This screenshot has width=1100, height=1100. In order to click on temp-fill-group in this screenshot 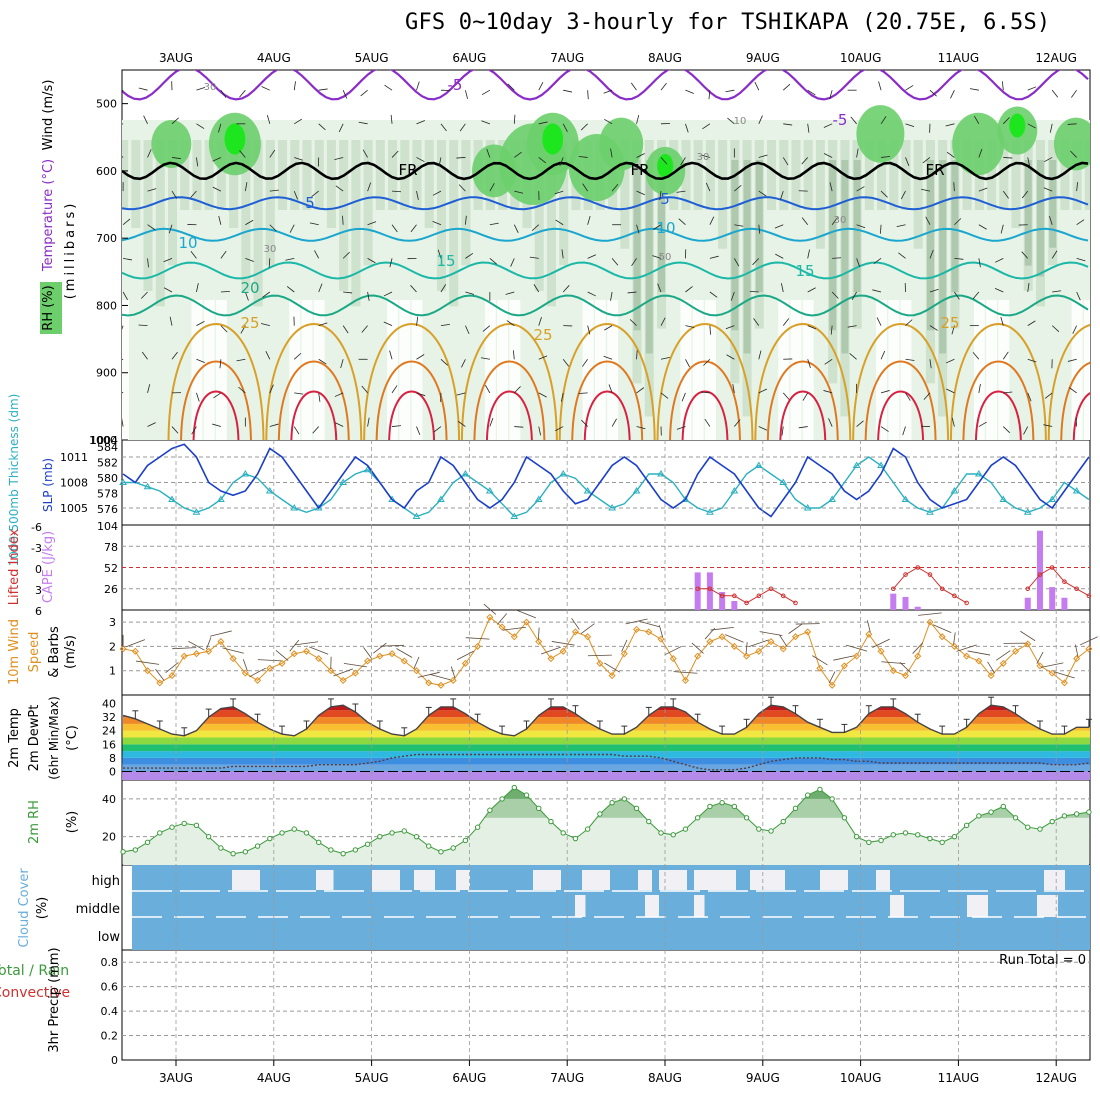, I will do `click(606, 742)`.